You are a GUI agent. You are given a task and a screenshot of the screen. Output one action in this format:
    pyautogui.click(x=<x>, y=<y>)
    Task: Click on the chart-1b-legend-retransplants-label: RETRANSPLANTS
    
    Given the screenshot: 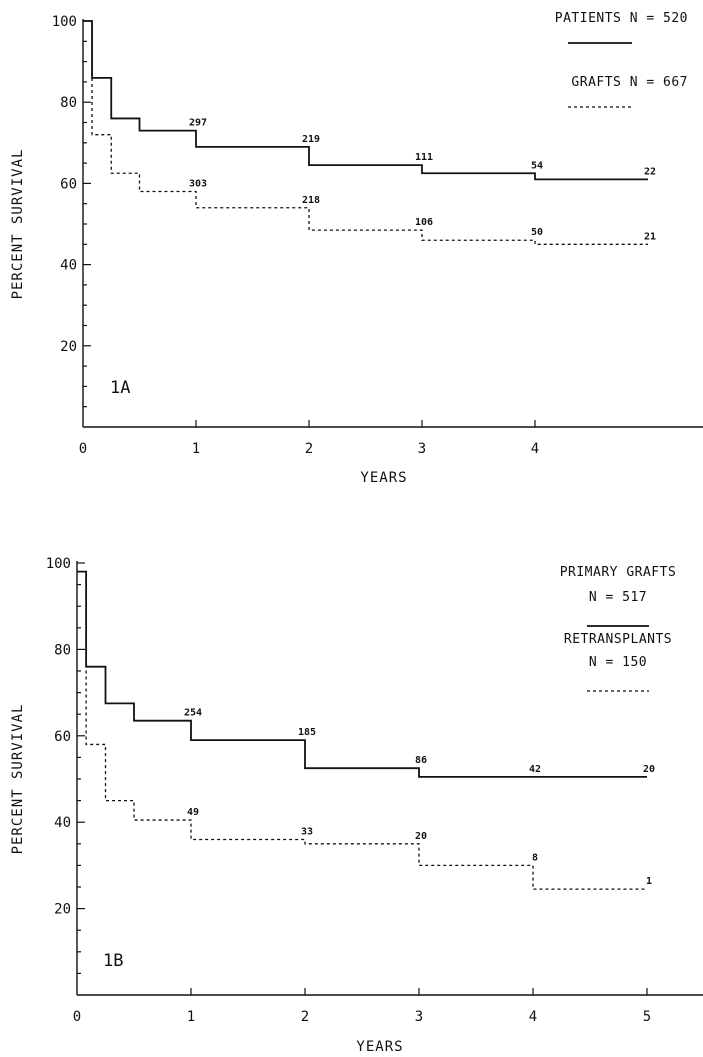 What is the action you would take?
    pyautogui.click(x=618, y=639)
    